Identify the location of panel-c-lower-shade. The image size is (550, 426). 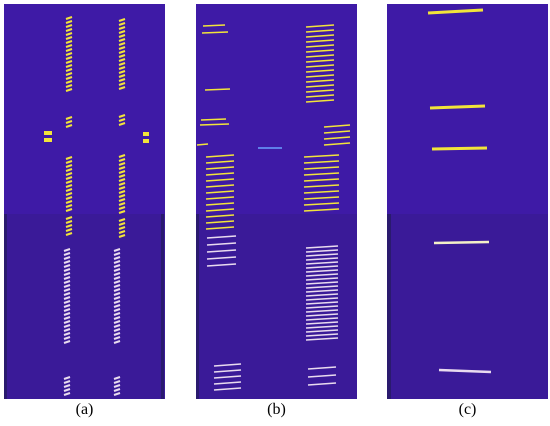
(467, 306).